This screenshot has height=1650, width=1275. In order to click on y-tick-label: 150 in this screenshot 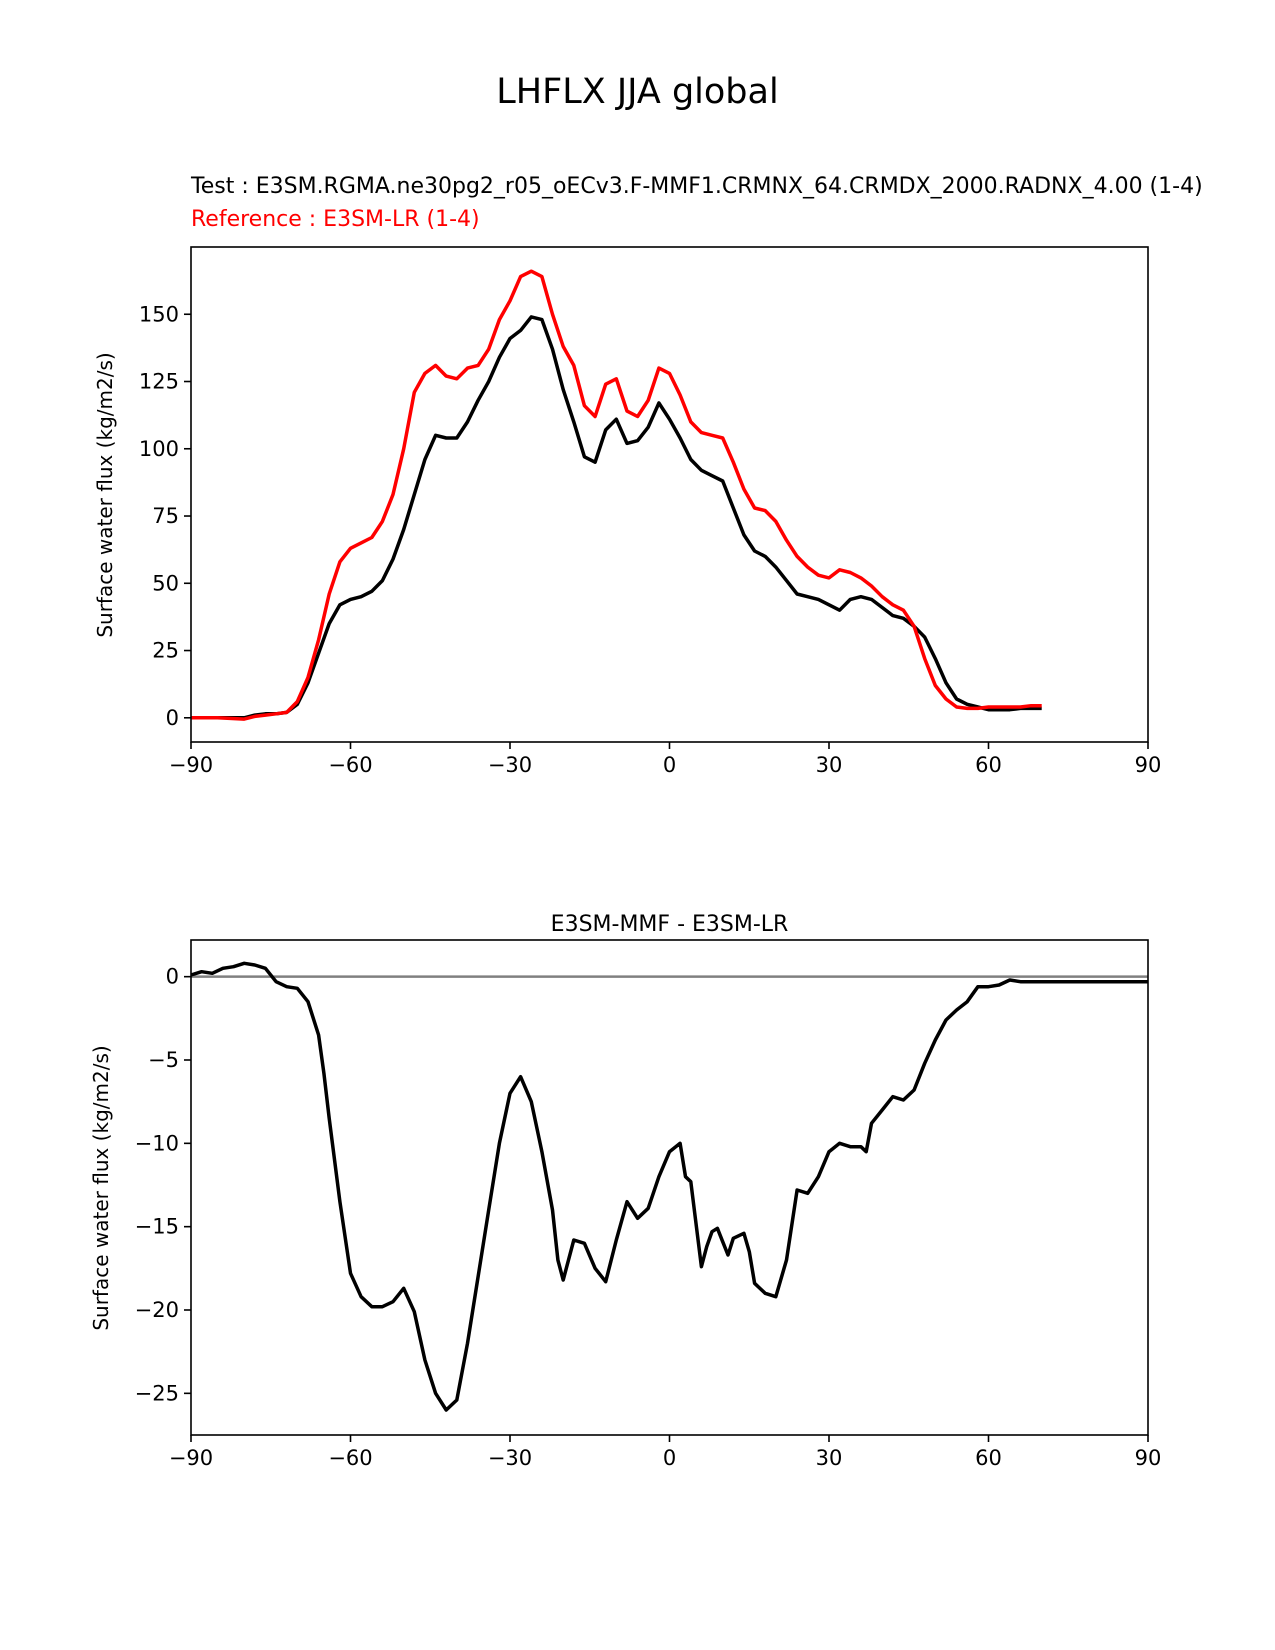, I will do `click(159, 314)`.